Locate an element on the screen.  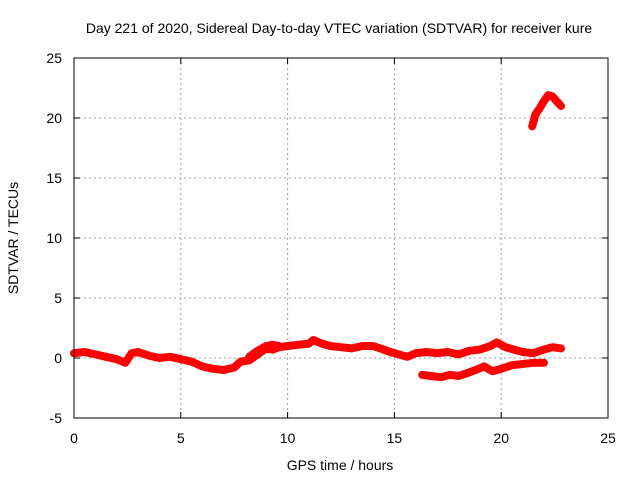
x-tick-label: 10 is located at coordinates (288, 438).